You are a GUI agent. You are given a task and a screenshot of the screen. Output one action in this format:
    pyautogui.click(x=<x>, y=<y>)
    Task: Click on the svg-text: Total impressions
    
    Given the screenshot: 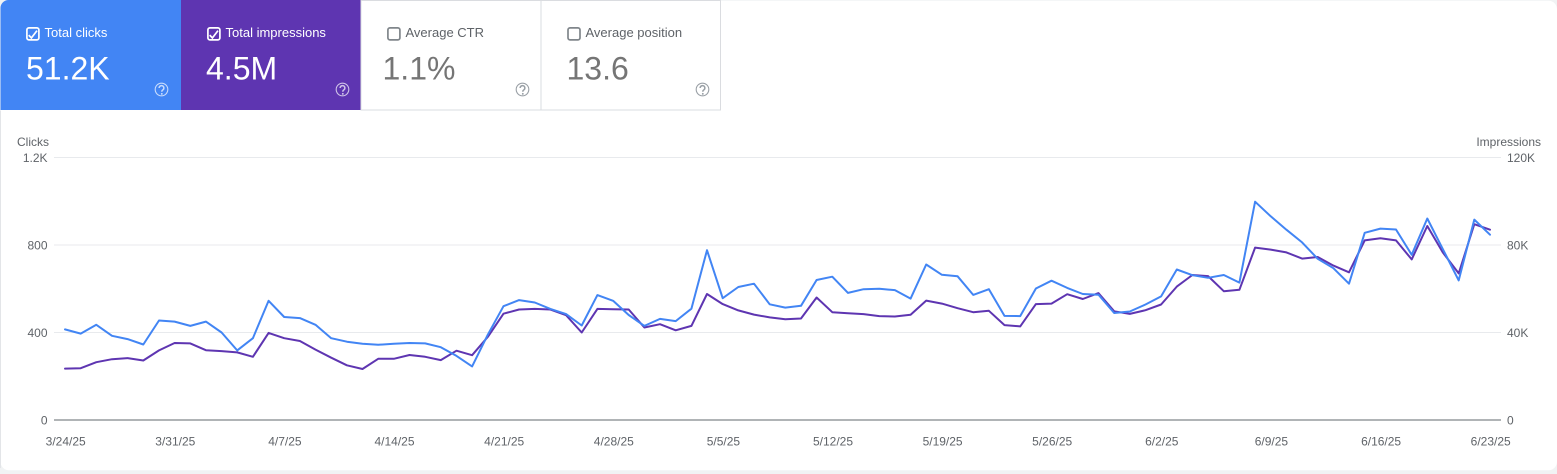 What is the action you would take?
    pyautogui.click(x=276, y=32)
    